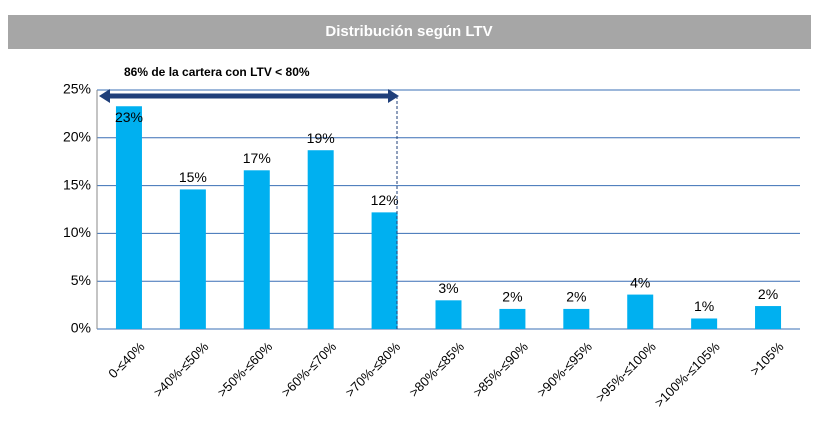 The height and width of the screenshot is (426, 819). Describe the element at coordinates (308, 369) in the screenshot. I see `x-tick-label: >60%-≤70%` at that location.